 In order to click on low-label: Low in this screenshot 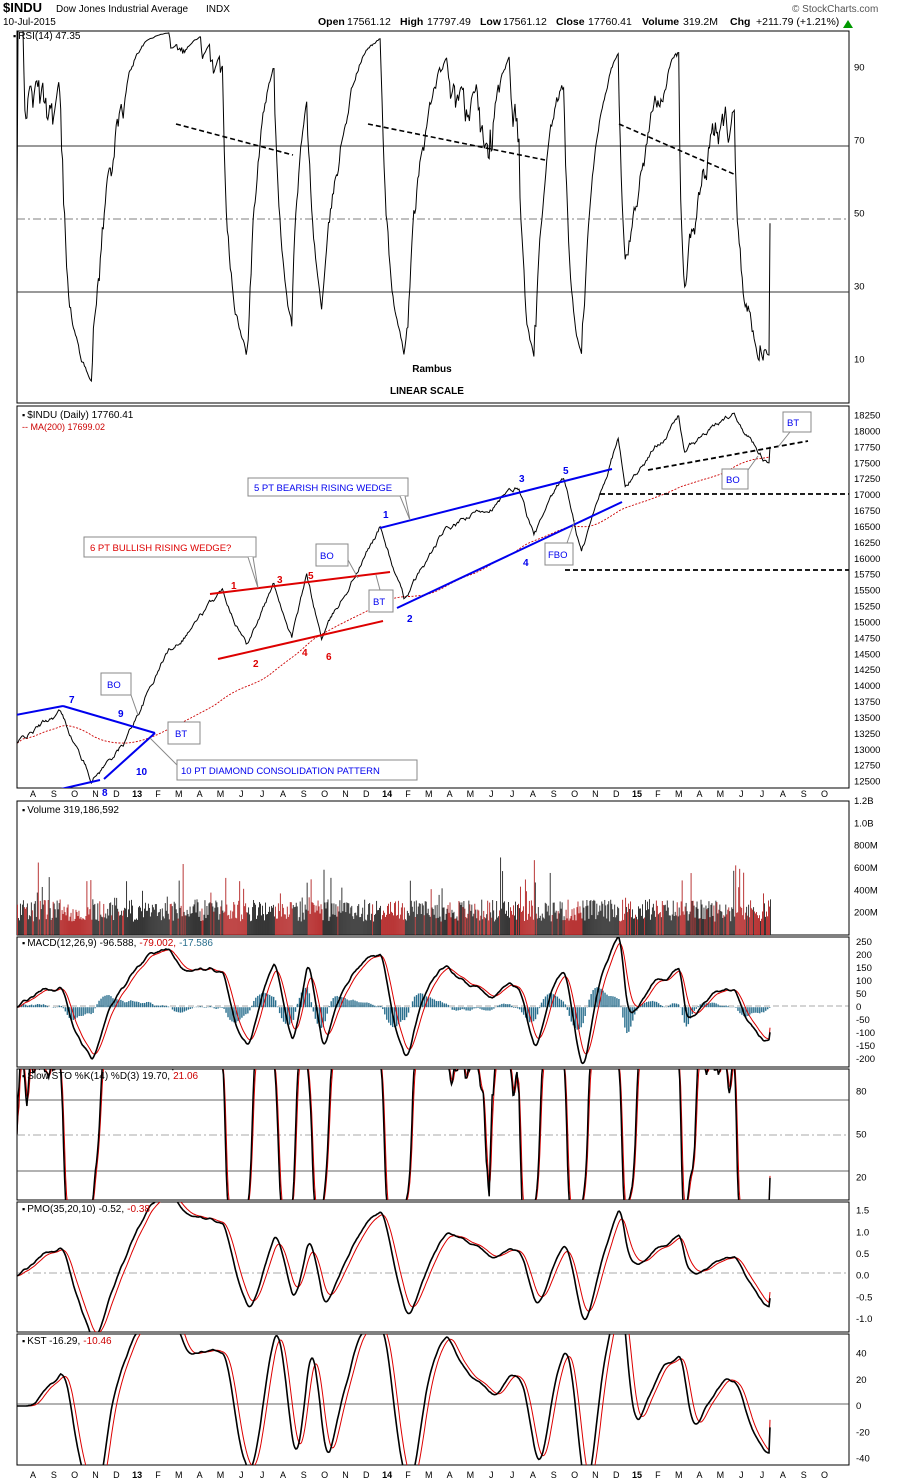, I will do `click(491, 22)`.